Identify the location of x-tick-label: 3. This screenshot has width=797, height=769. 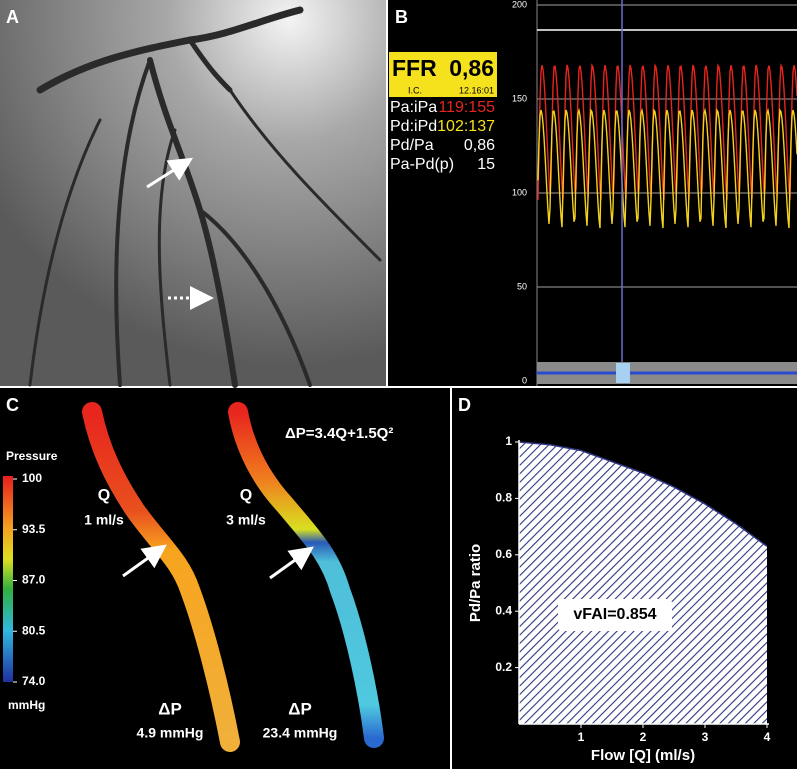
(705, 737).